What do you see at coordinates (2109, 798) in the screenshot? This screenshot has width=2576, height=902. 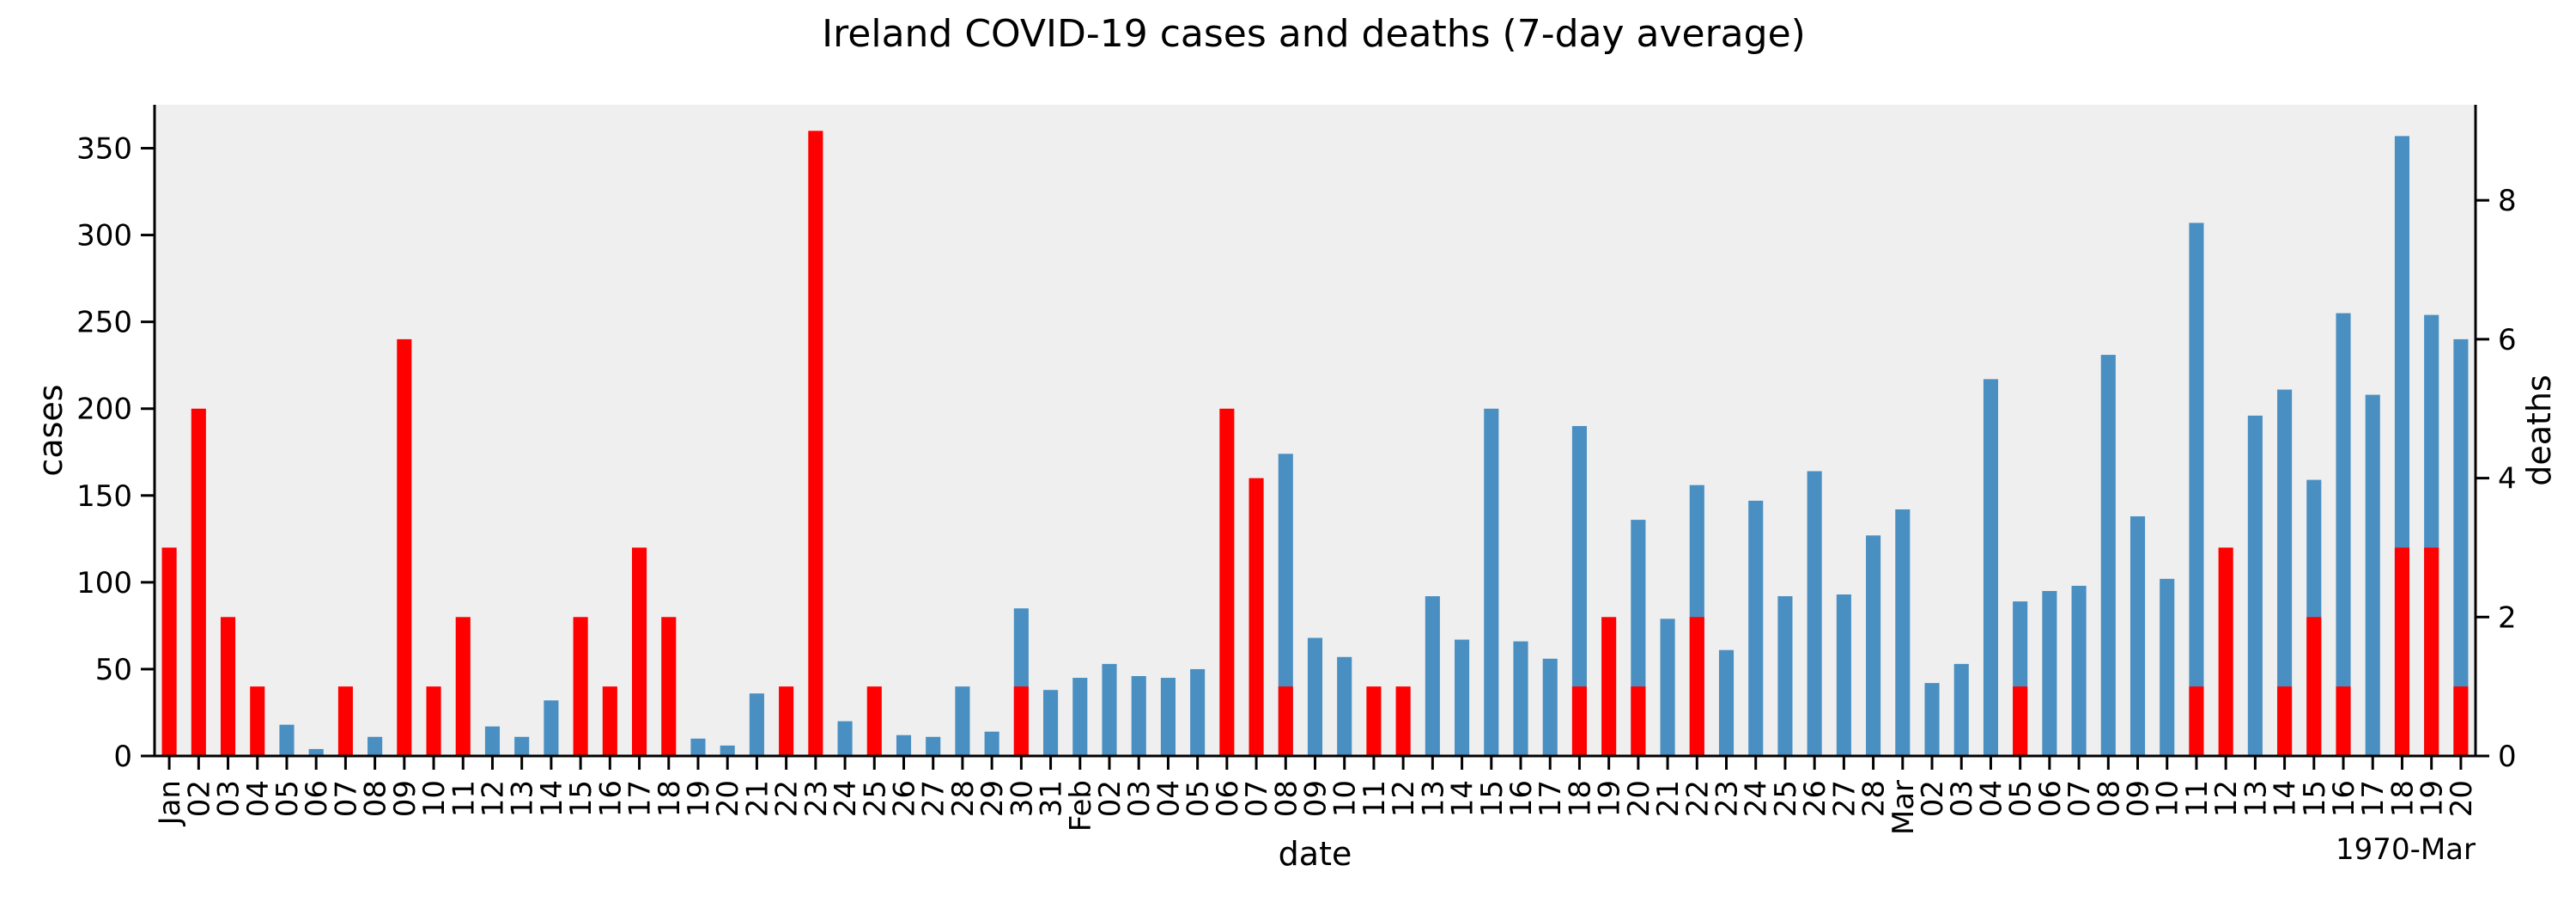 I see `x-tick-label: 08` at bounding box center [2109, 798].